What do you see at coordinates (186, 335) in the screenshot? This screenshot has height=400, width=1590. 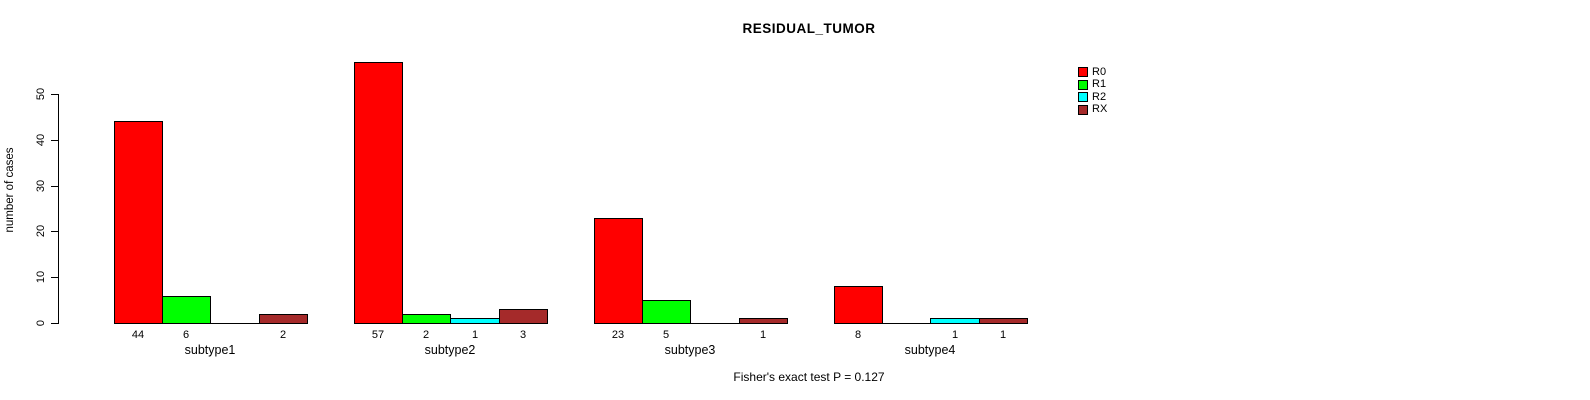 I see `bar-value-label: 6` at bounding box center [186, 335].